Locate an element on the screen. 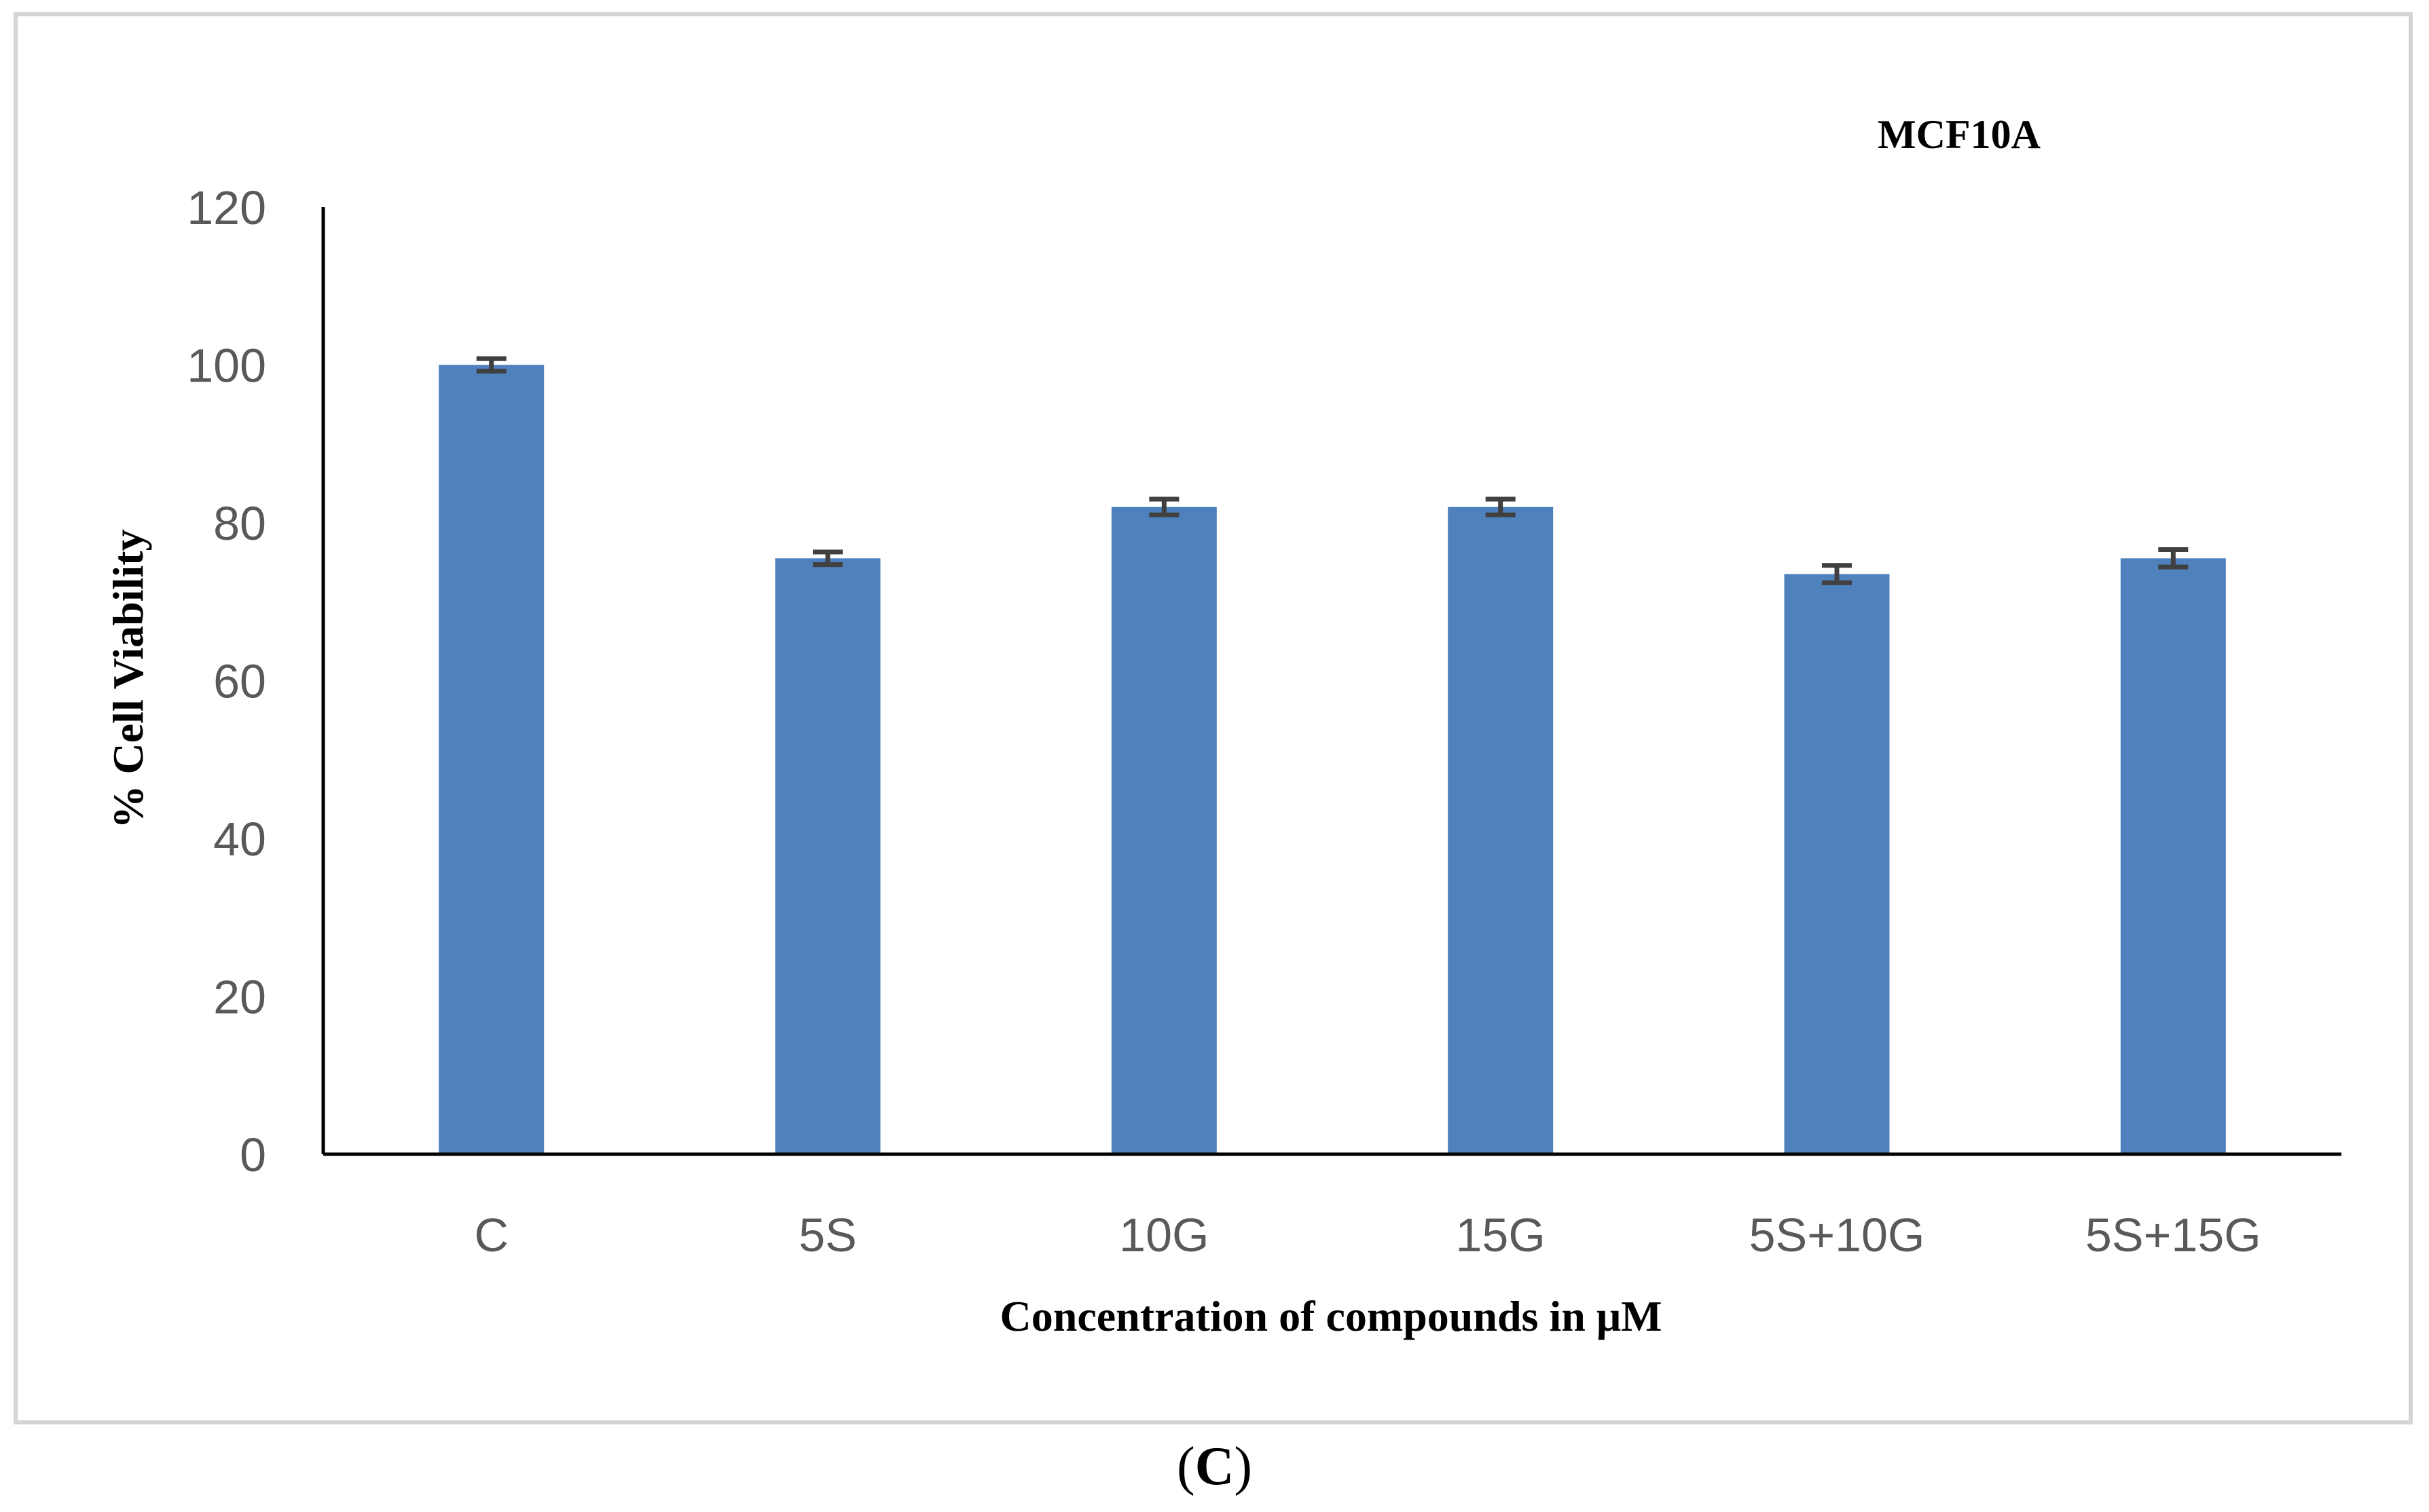  y-axis-ticks: 0 20 40 60 80 100 120 is located at coordinates (226, 681).